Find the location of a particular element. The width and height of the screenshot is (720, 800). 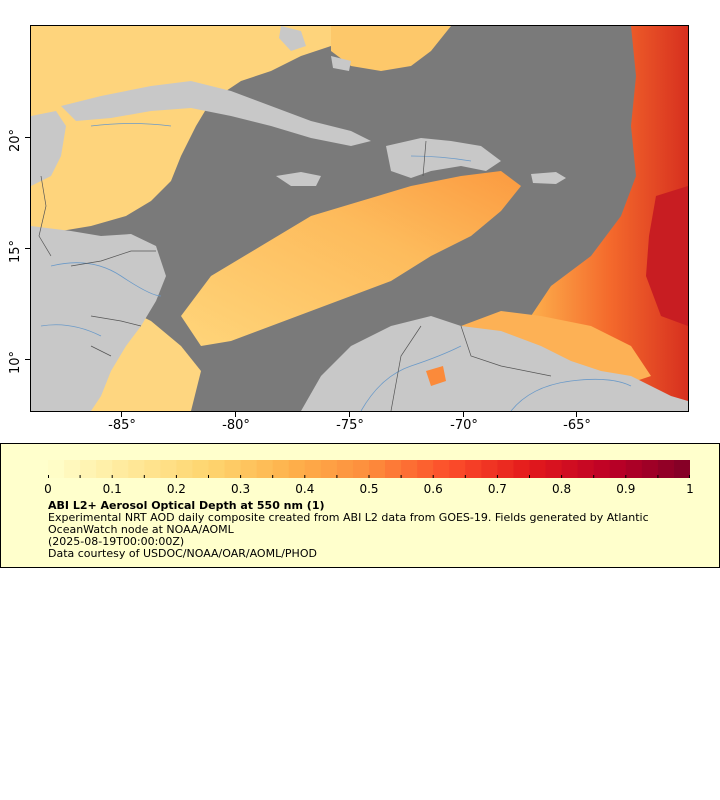

colorbar-label: 0.6 is located at coordinates (433, 489).